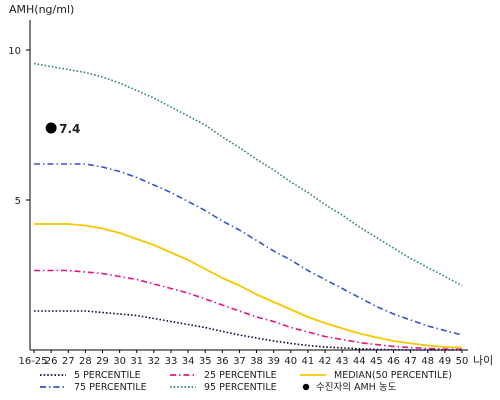 The width and height of the screenshot is (500, 400). What do you see at coordinates (107, 375) in the screenshot?
I see `legend-label-5-percentile: 5 PERCENTILE` at bounding box center [107, 375].